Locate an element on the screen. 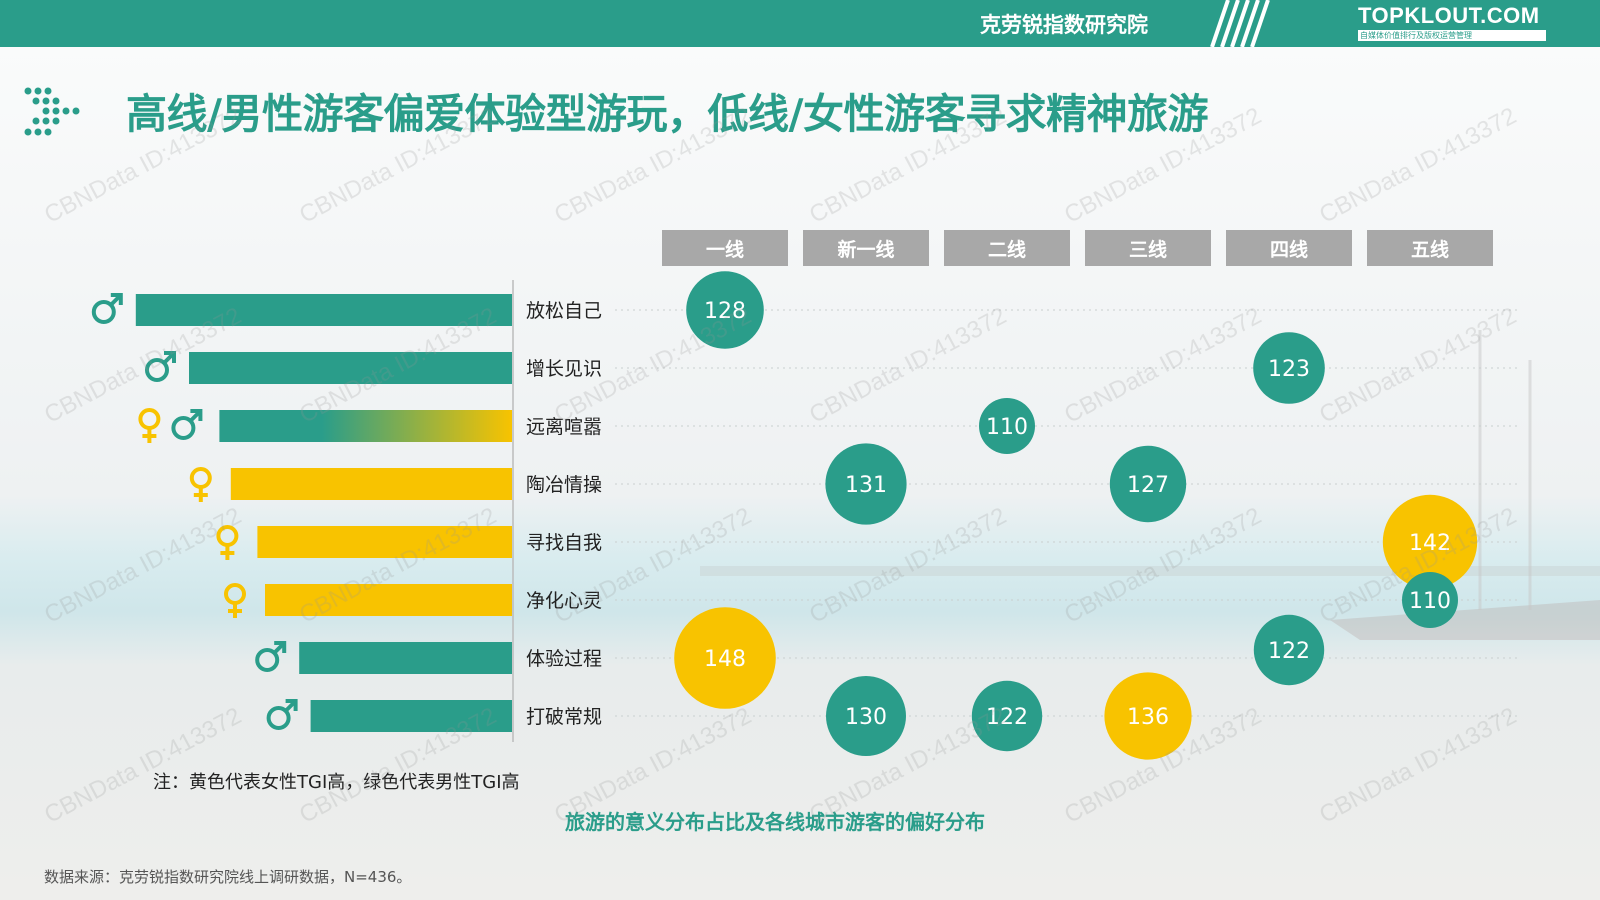  bubble-陶冶情操-新一线 is located at coordinates (866, 484).